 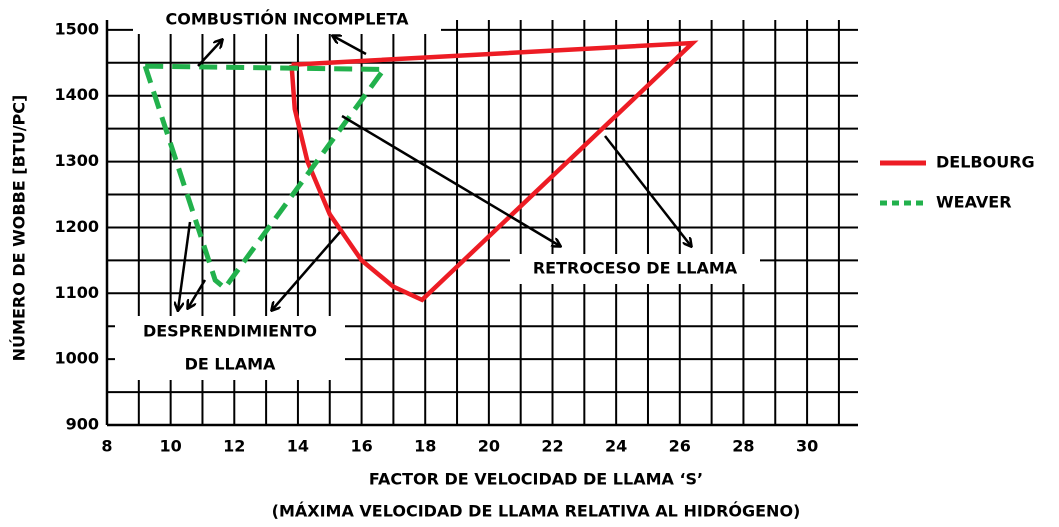 I want to click on x-tick-label: 30, so click(x=807, y=446).